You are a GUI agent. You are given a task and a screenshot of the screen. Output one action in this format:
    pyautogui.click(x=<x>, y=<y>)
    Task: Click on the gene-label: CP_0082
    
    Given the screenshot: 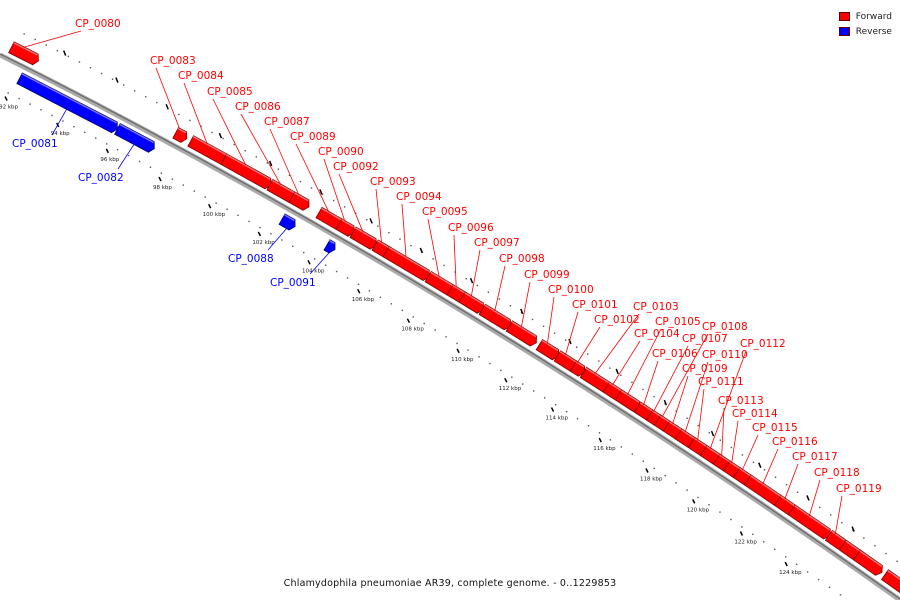 What is the action you would take?
    pyautogui.click(x=101, y=178)
    